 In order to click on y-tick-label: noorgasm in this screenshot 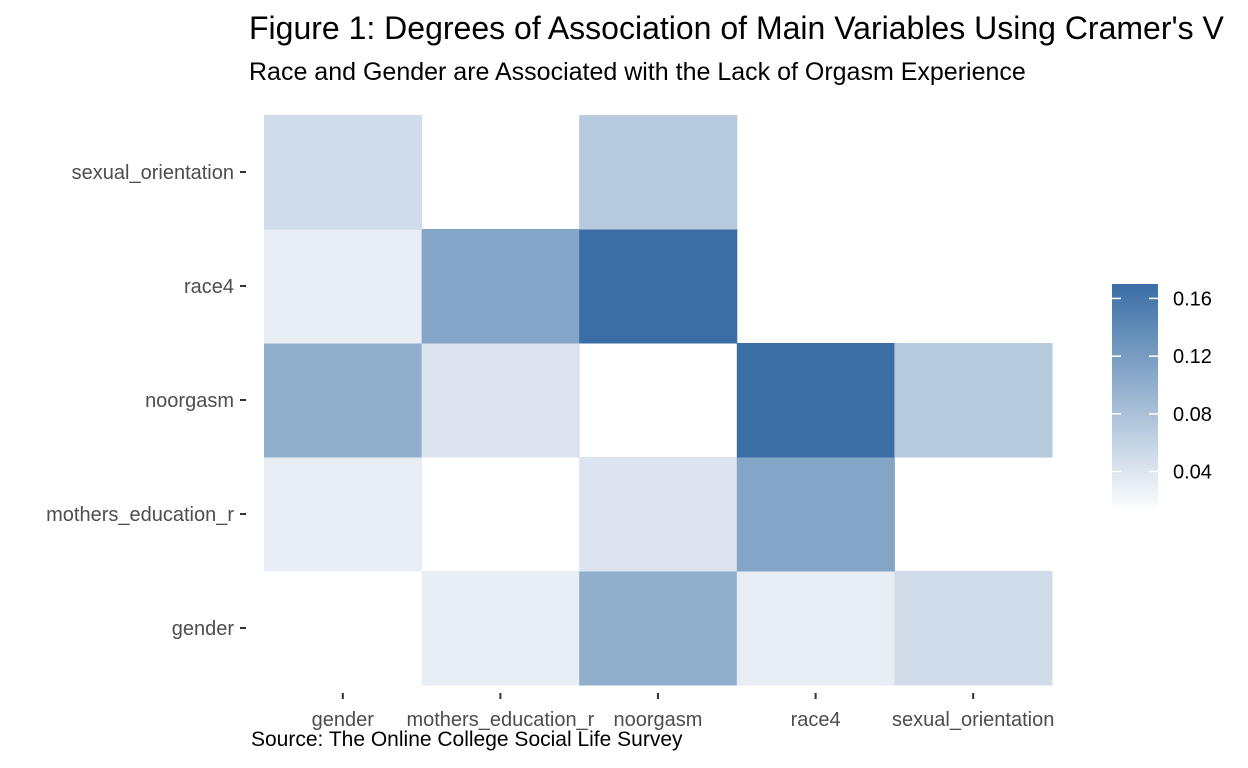, I will do `click(189, 401)`.